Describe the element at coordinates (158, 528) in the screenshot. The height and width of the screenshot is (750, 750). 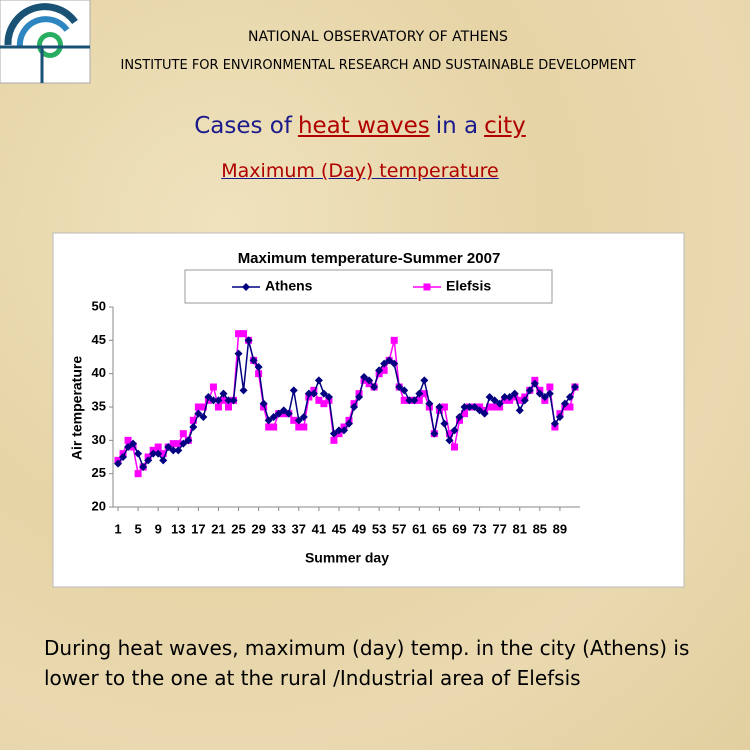
I see `x-tick-label: 9` at that location.